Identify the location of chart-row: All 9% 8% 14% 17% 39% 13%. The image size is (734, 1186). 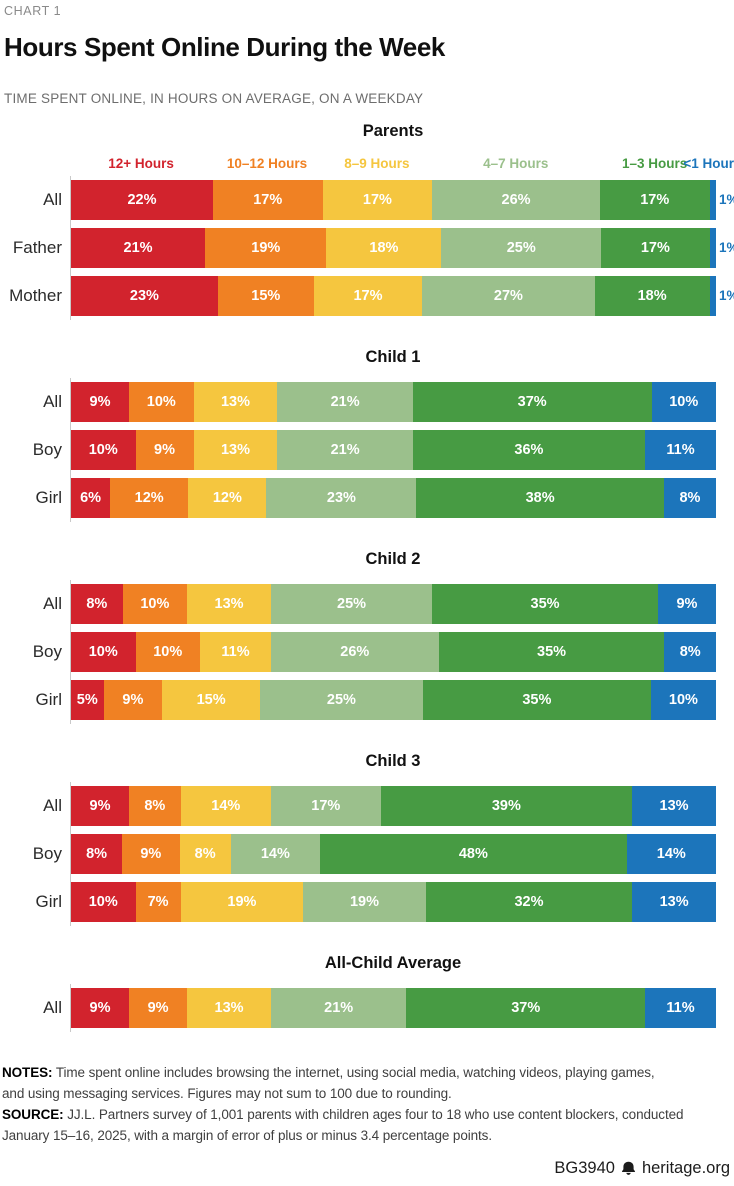
(379, 806).